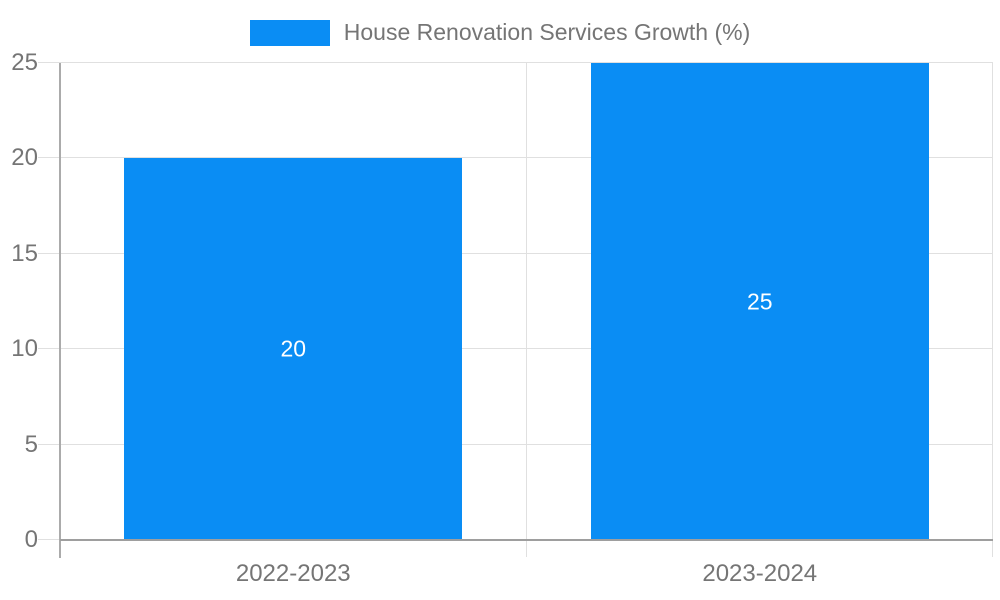 Image resolution: width=1000 pixels, height=600 pixels. I want to click on x-axis-baseline, so click(526, 540).